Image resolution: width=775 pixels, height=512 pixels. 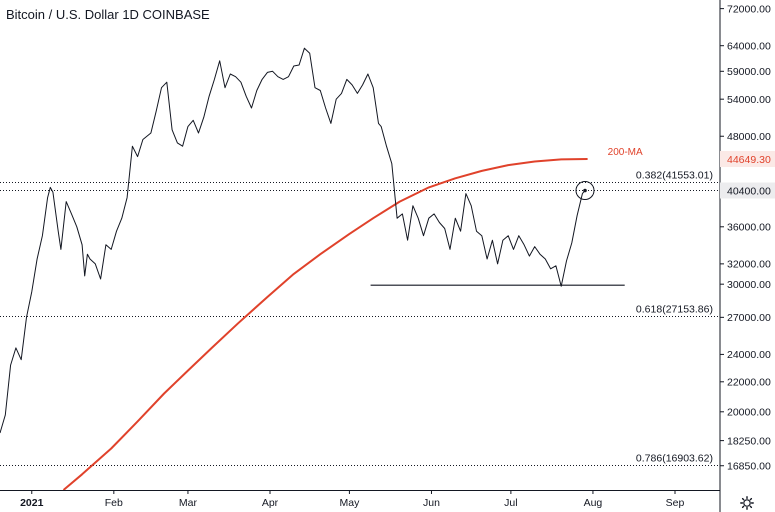 What do you see at coordinates (108, 14) in the screenshot?
I see `chart-title: Bitcoin / U.S. Dollar 1D COINBASE` at bounding box center [108, 14].